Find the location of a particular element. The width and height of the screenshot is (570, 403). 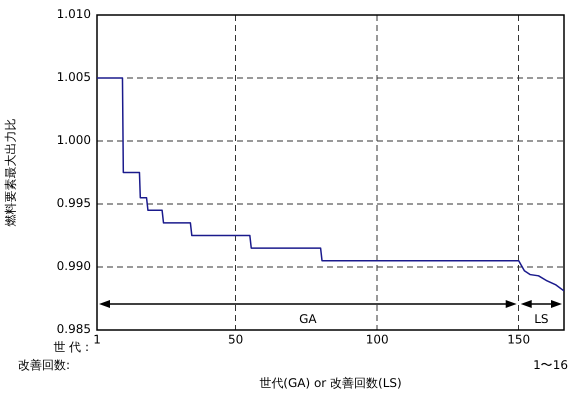

x-tick-label: 150 is located at coordinates (518, 339).